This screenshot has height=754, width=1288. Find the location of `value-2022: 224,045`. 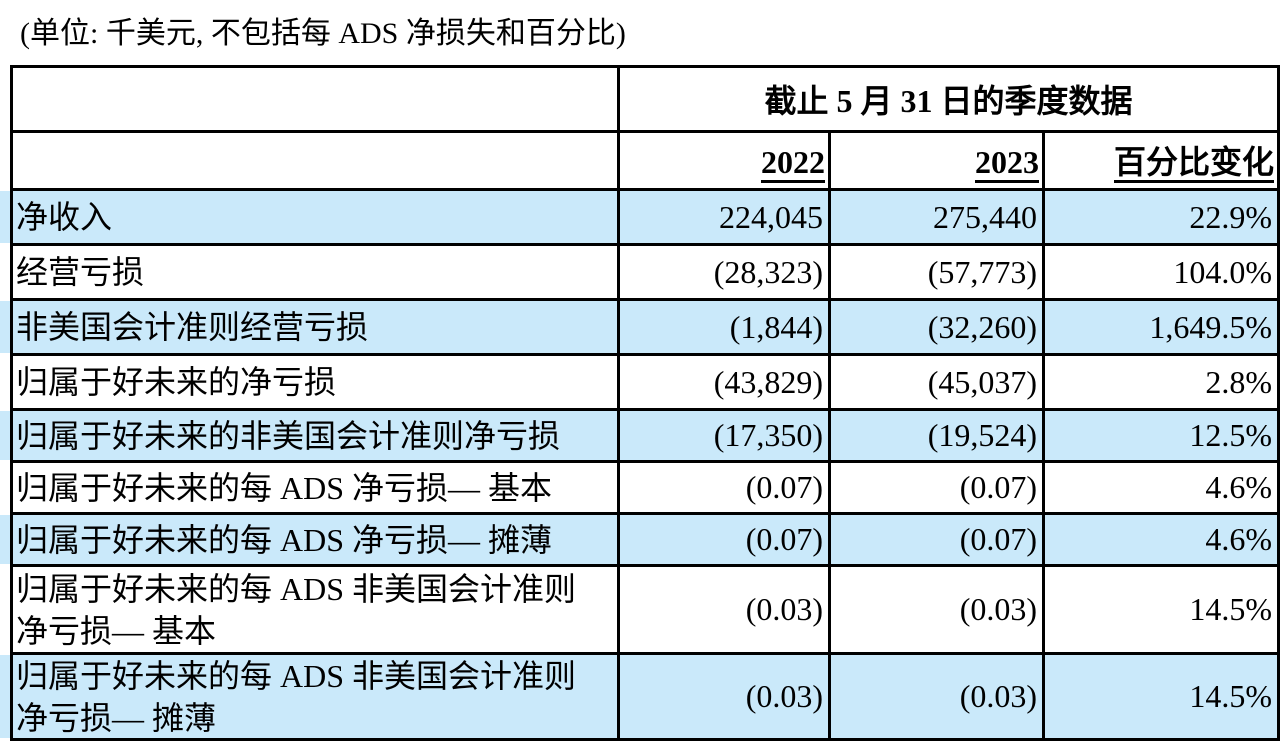

value-2022: 224,045 is located at coordinates (722, 217).